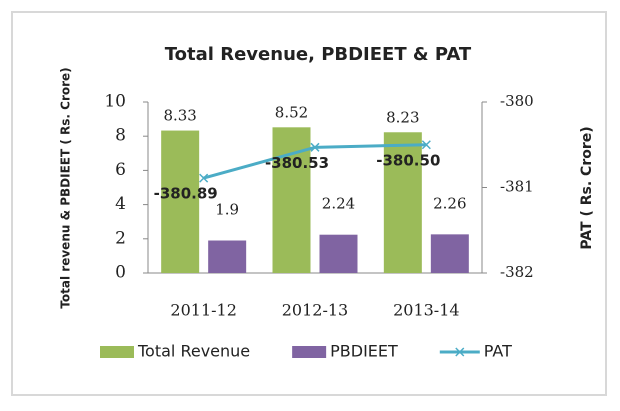 This screenshot has height=411, width=620. What do you see at coordinates (115, 102) in the screenshot?
I see `y-tick-label: 10` at bounding box center [115, 102].